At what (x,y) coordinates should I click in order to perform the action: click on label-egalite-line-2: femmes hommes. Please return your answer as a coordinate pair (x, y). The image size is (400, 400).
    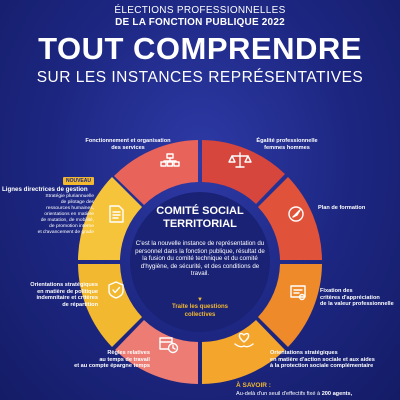
    Looking at the image, I should click on (287, 147).